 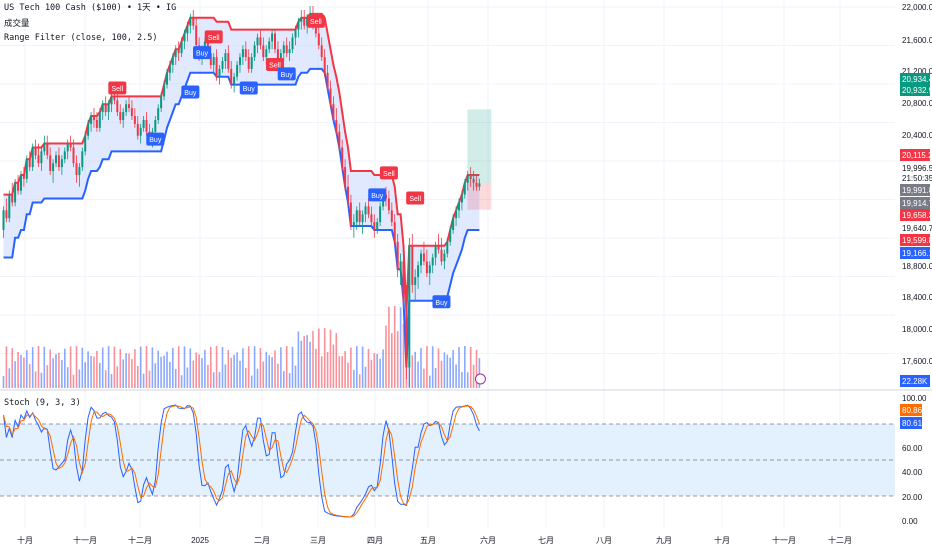 I want to click on stoch-tick-label: 0.00, so click(x=910, y=521).